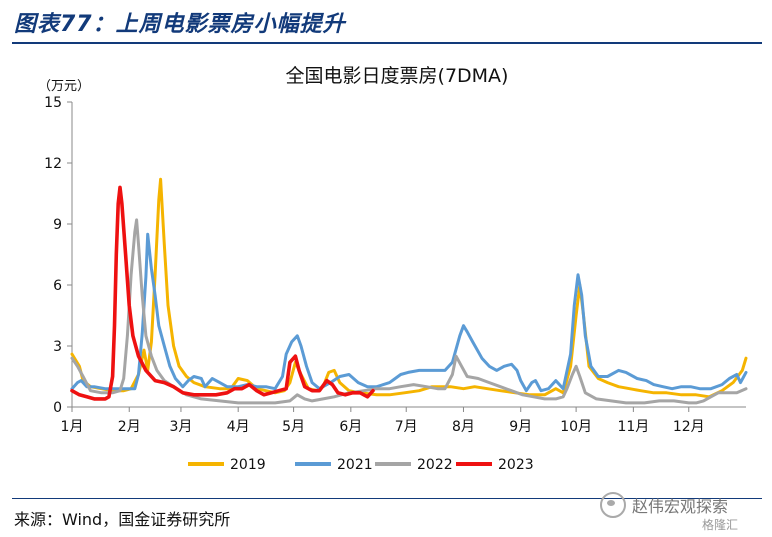  I want to click on legend-label-2023: 2023, so click(516, 465).